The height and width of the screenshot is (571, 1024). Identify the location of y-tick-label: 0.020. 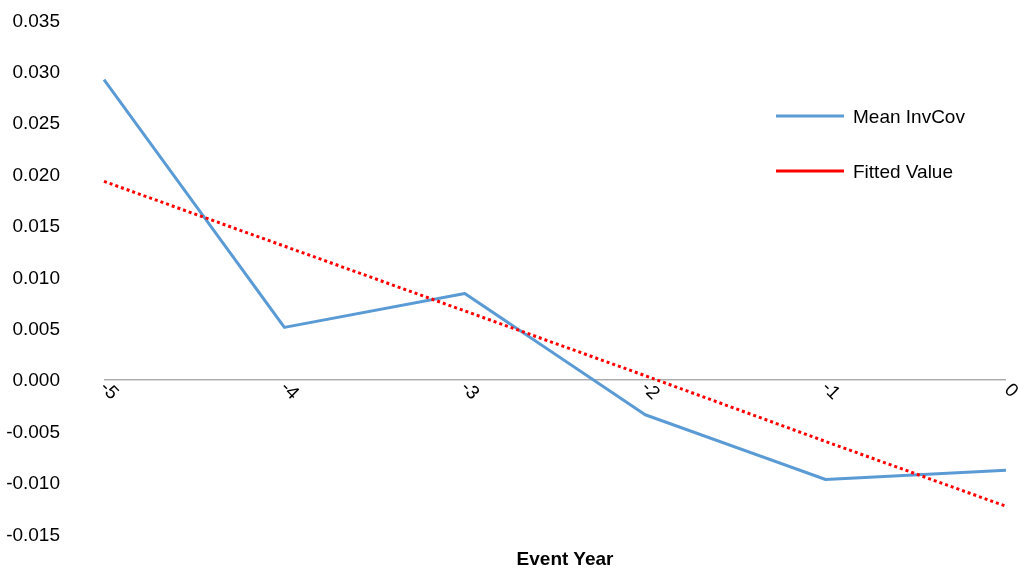
(36, 174).